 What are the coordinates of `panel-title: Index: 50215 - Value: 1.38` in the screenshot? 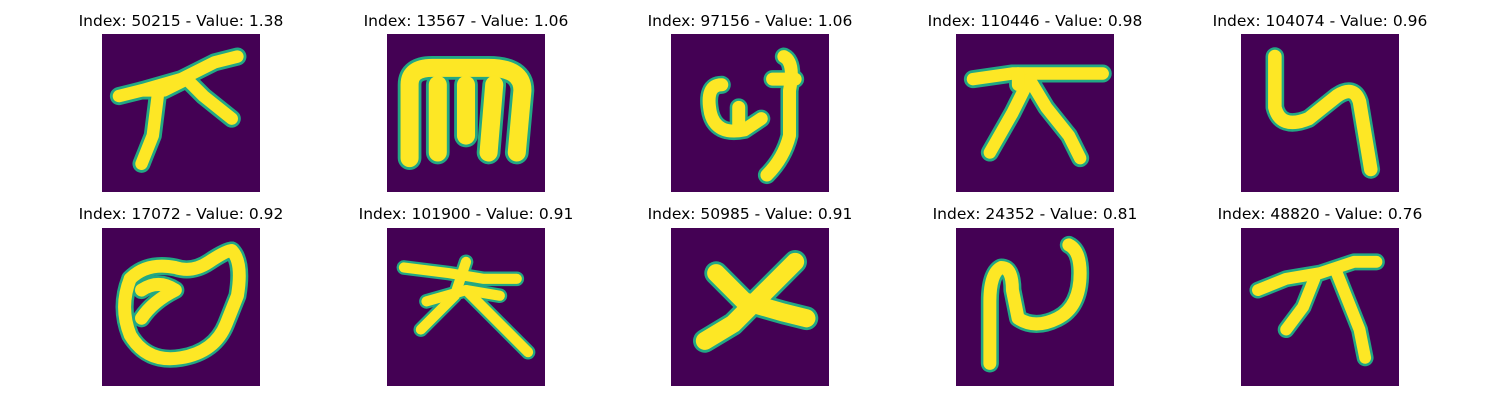 It's located at (181, 21).